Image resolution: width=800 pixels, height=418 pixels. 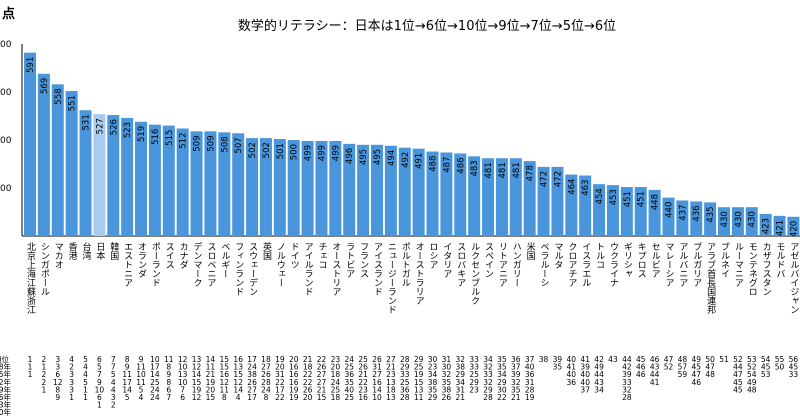 What do you see at coordinates (87, 122) in the screenshot?
I see `value-label: 531` at bounding box center [87, 122].